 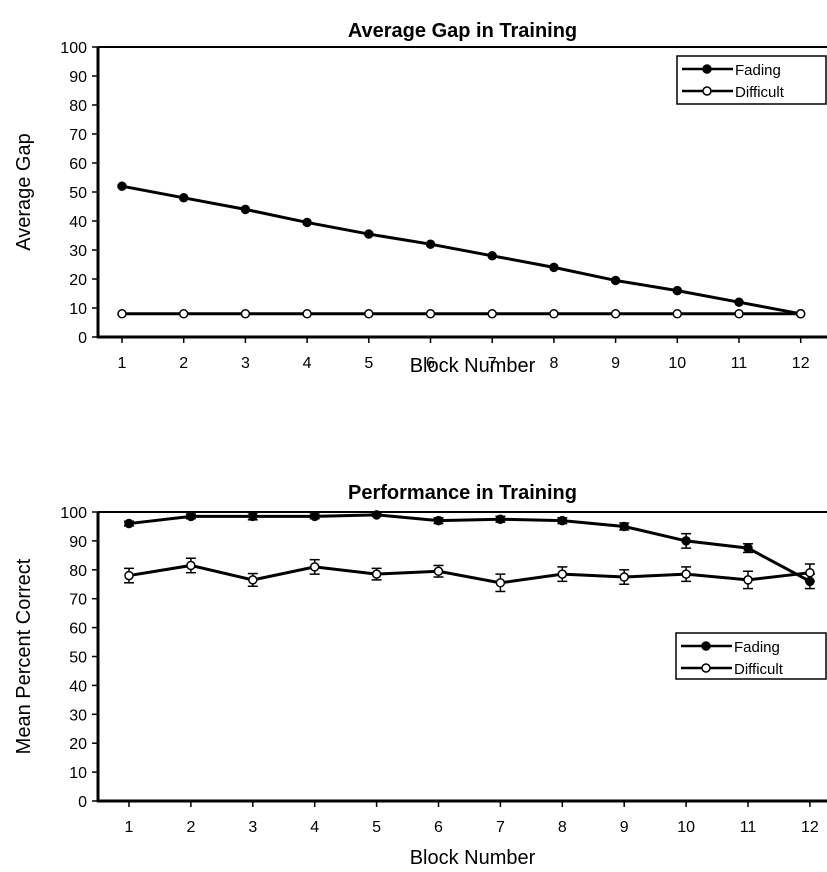 I want to click on y-axis-label: Average Gap, so click(x=24, y=192).